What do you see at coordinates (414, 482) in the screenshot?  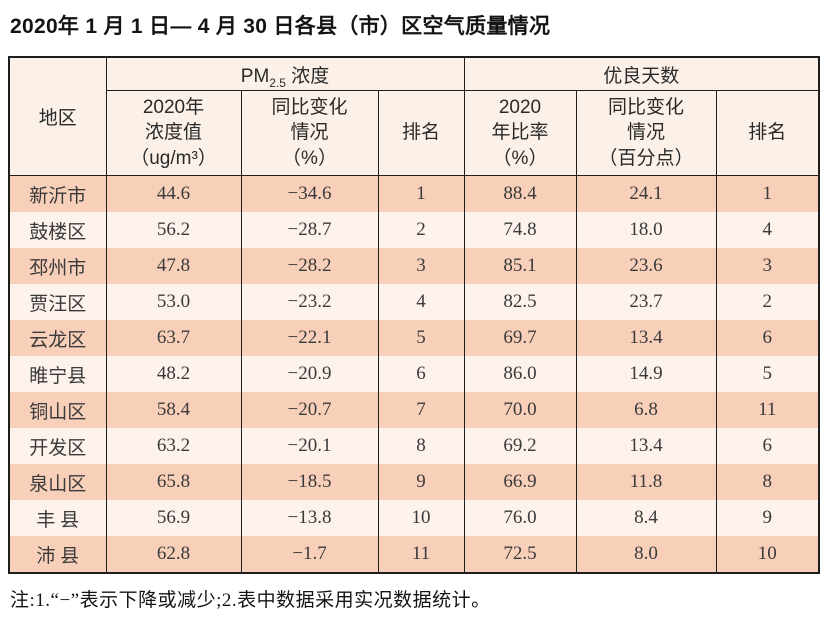 I see `table-row: 泉山区 65.8 −18.5 9 66.9 11.8 8` at bounding box center [414, 482].